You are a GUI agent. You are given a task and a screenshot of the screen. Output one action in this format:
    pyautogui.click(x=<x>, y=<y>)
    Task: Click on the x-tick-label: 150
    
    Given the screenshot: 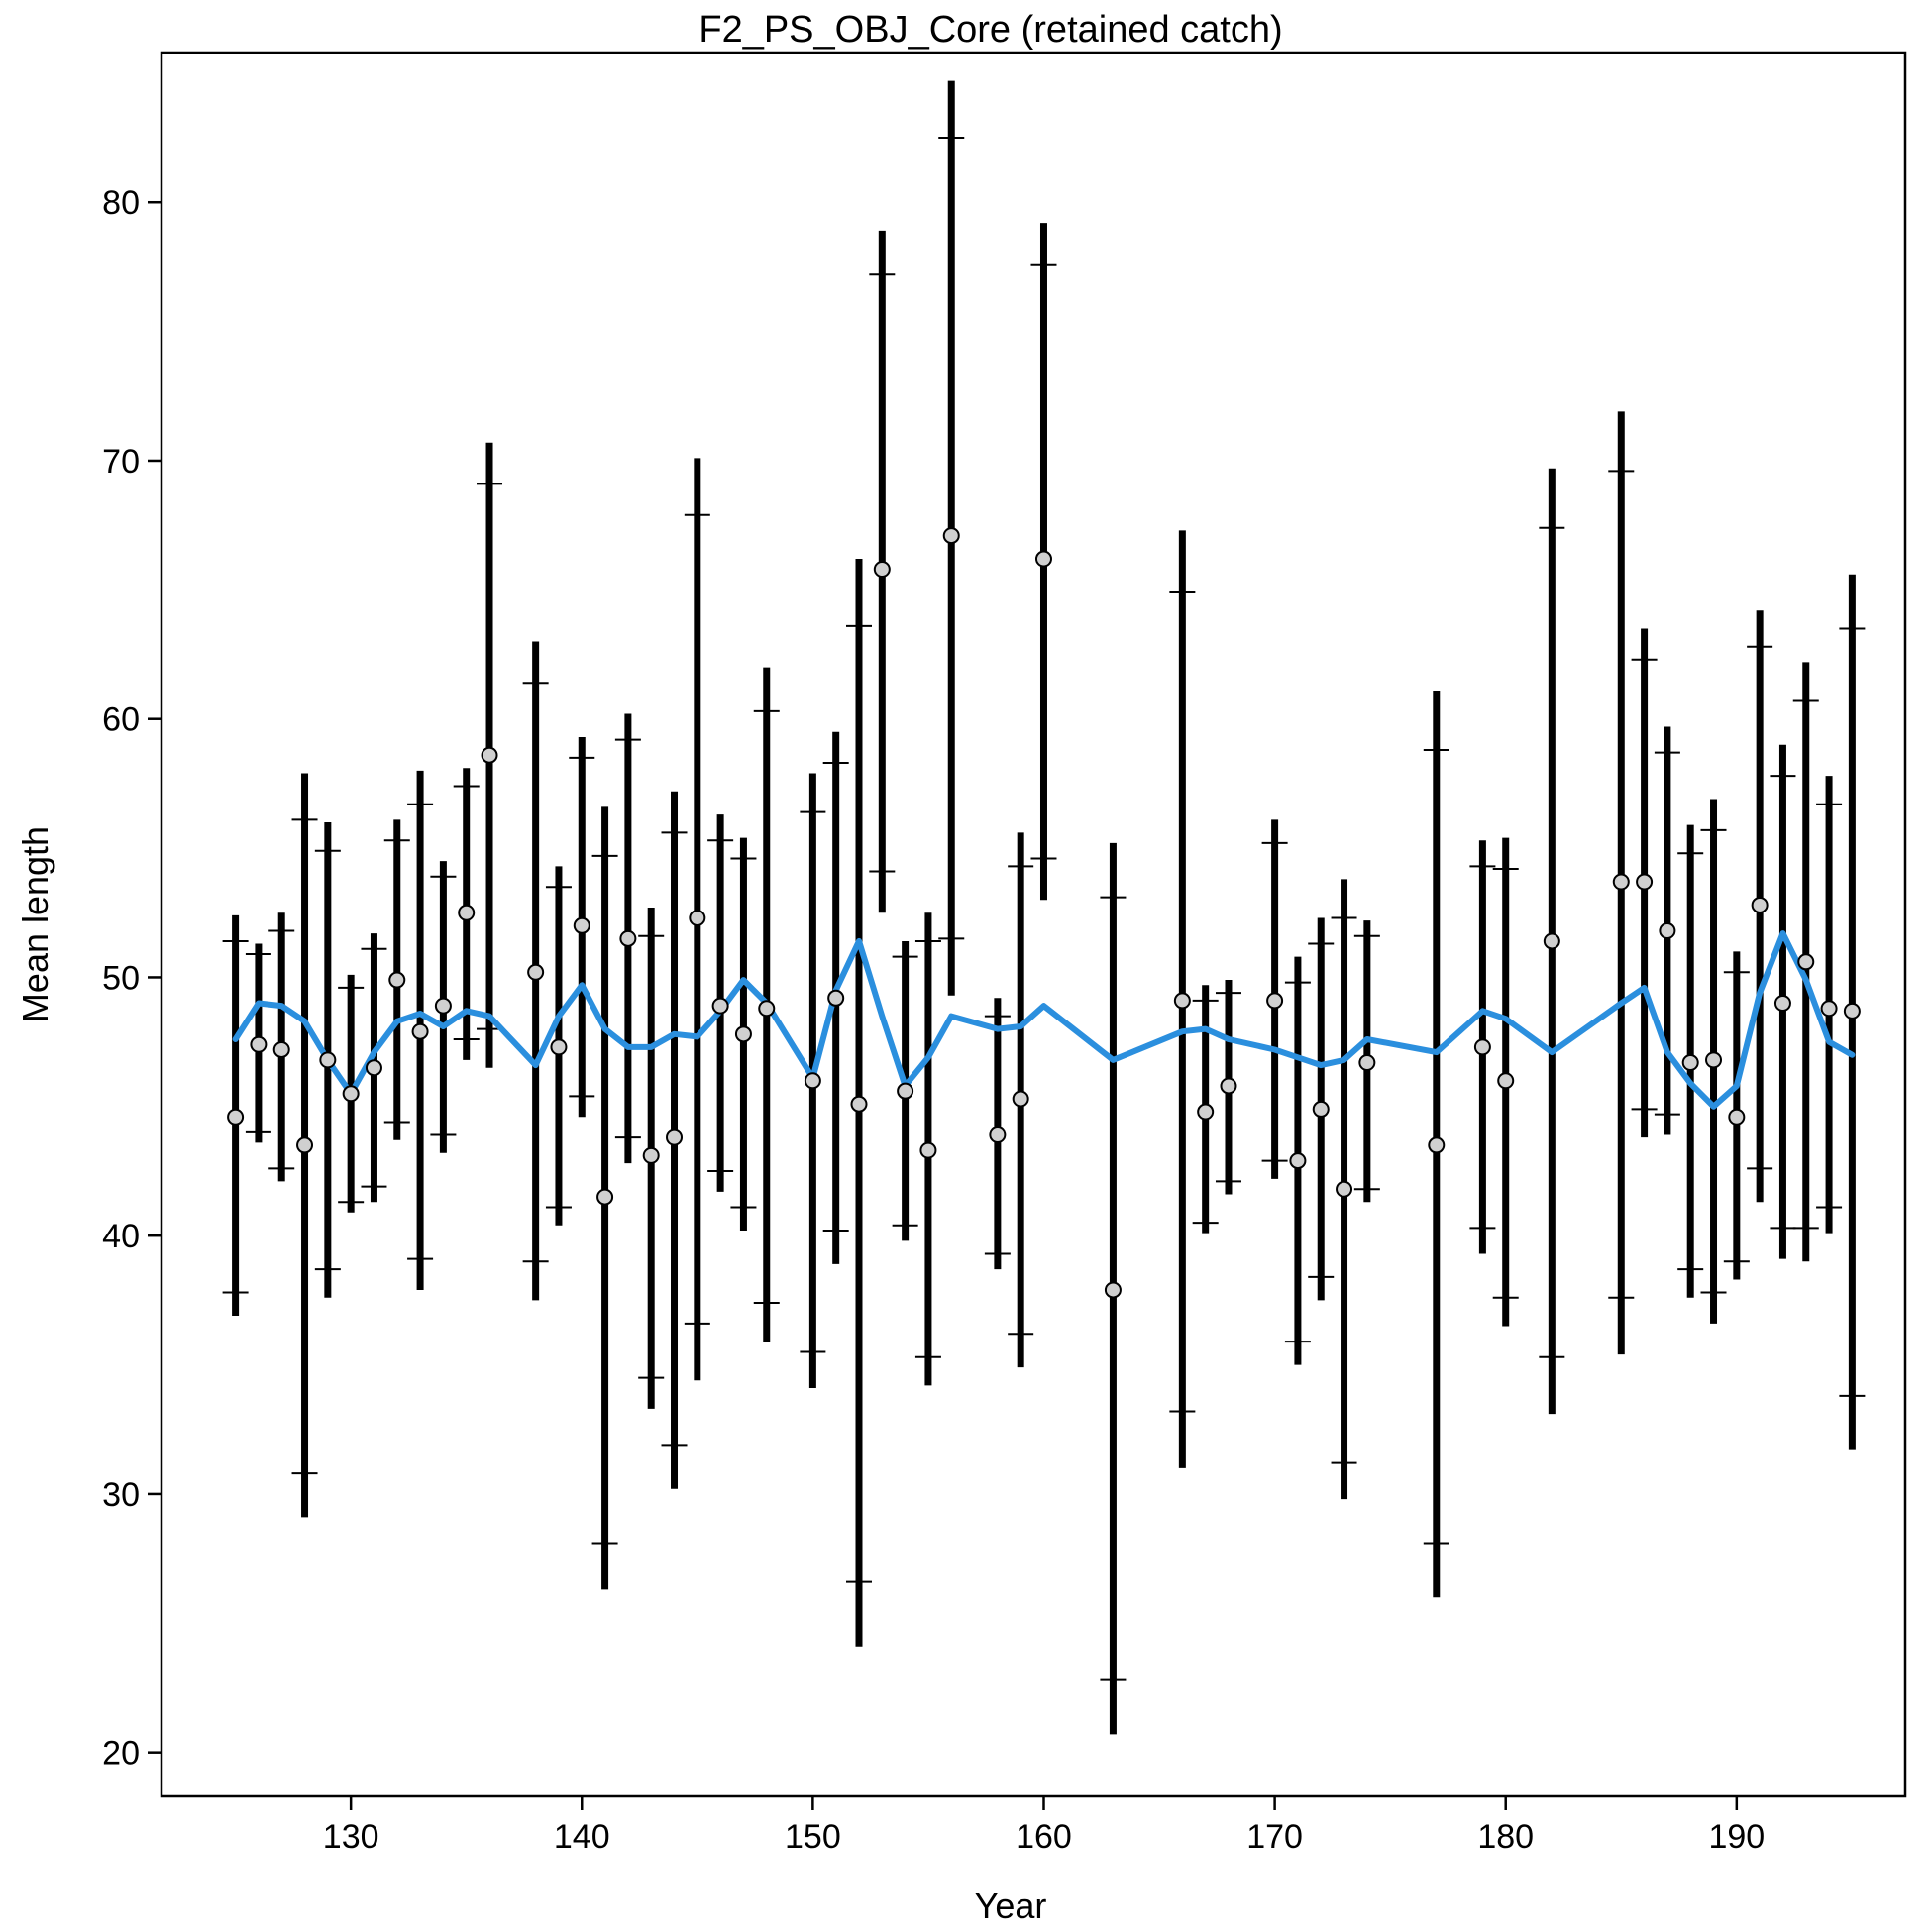 What is the action you would take?
    pyautogui.click(x=813, y=1837)
    